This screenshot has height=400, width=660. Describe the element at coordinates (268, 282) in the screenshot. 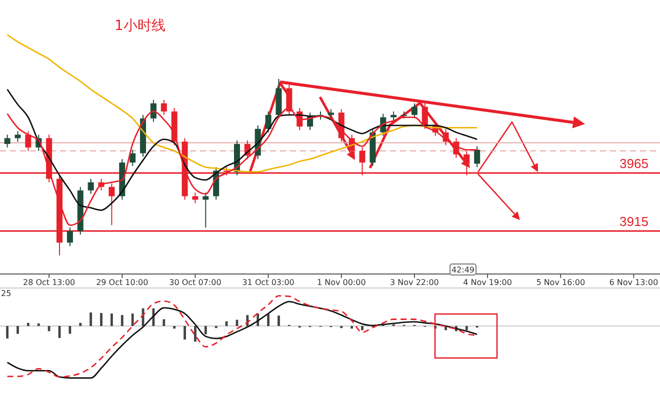

I see `x-tick-label: 31 Oct 03:00` at that location.